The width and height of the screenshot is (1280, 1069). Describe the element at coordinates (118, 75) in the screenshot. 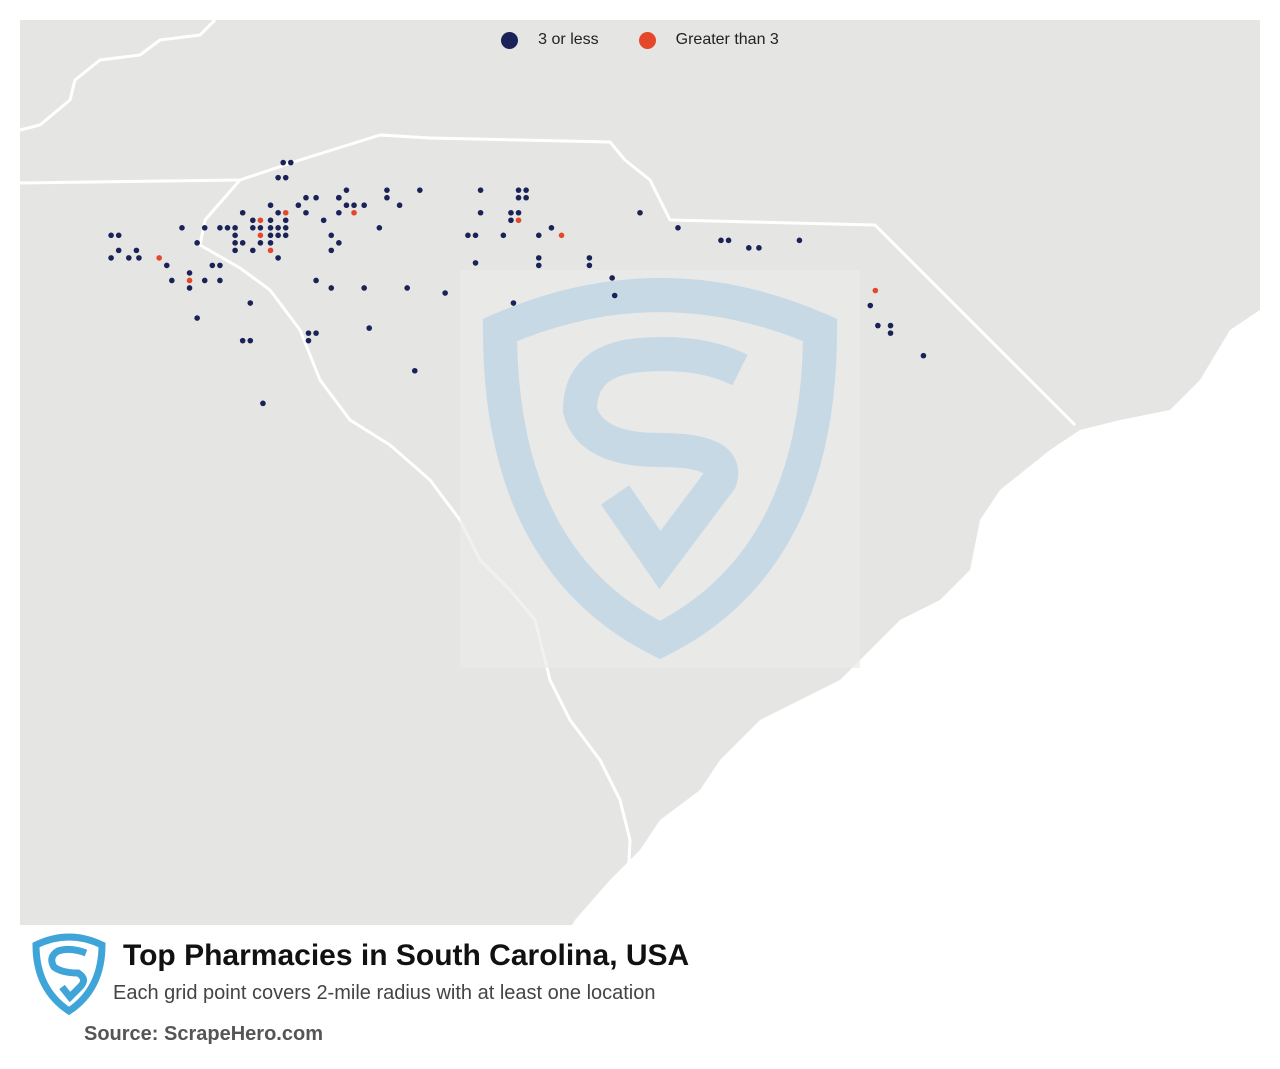

I see `tn-border` at that location.